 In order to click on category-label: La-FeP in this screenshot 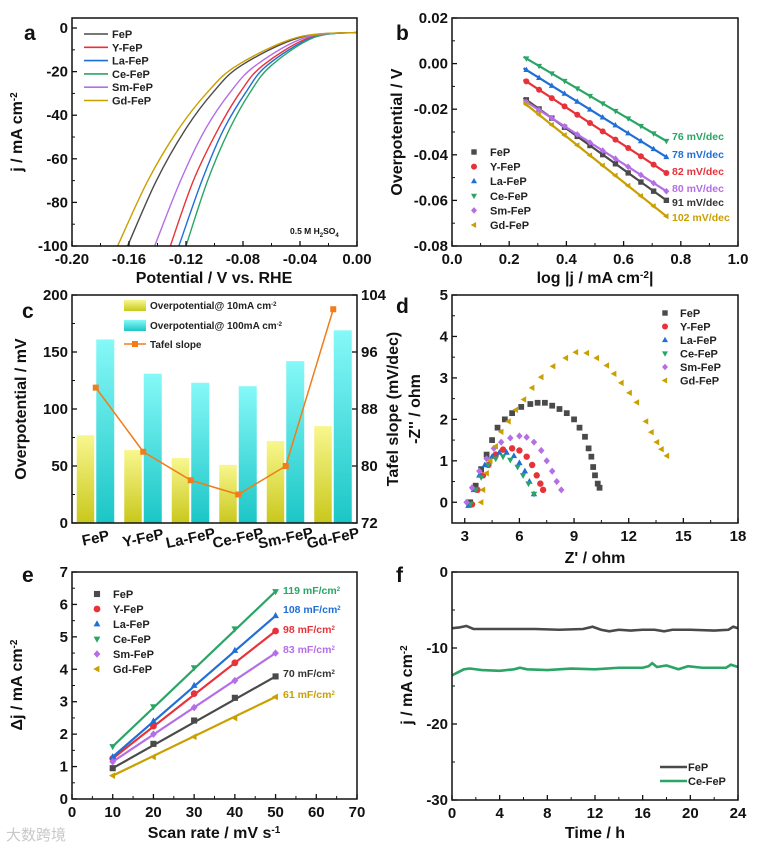, I will do `click(190, 538)`.